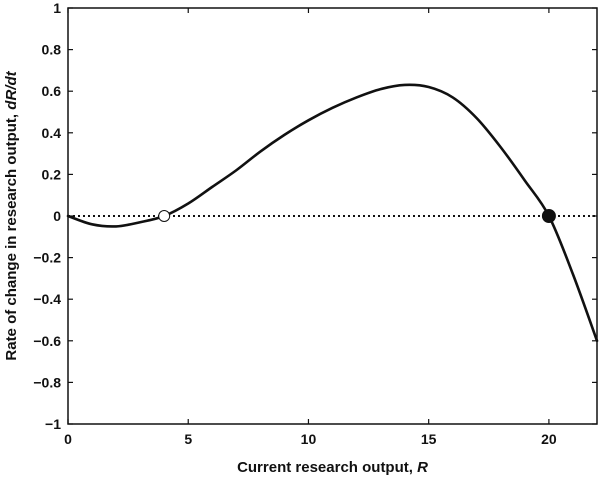 Image resolution: width=600 pixels, height=480 pixels. I want to click on y-tick-label: 0.6, so click(52, 91).